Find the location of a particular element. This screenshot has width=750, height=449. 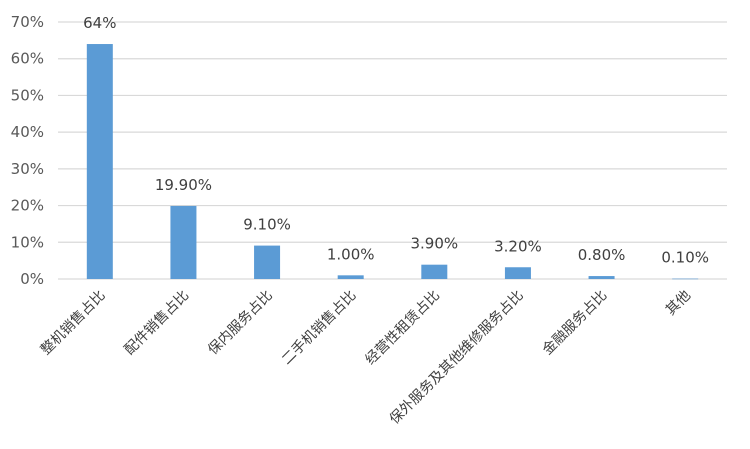

x-tick-label: 保外服务及其他维修服务占比 is located at coordinates (457, 358).